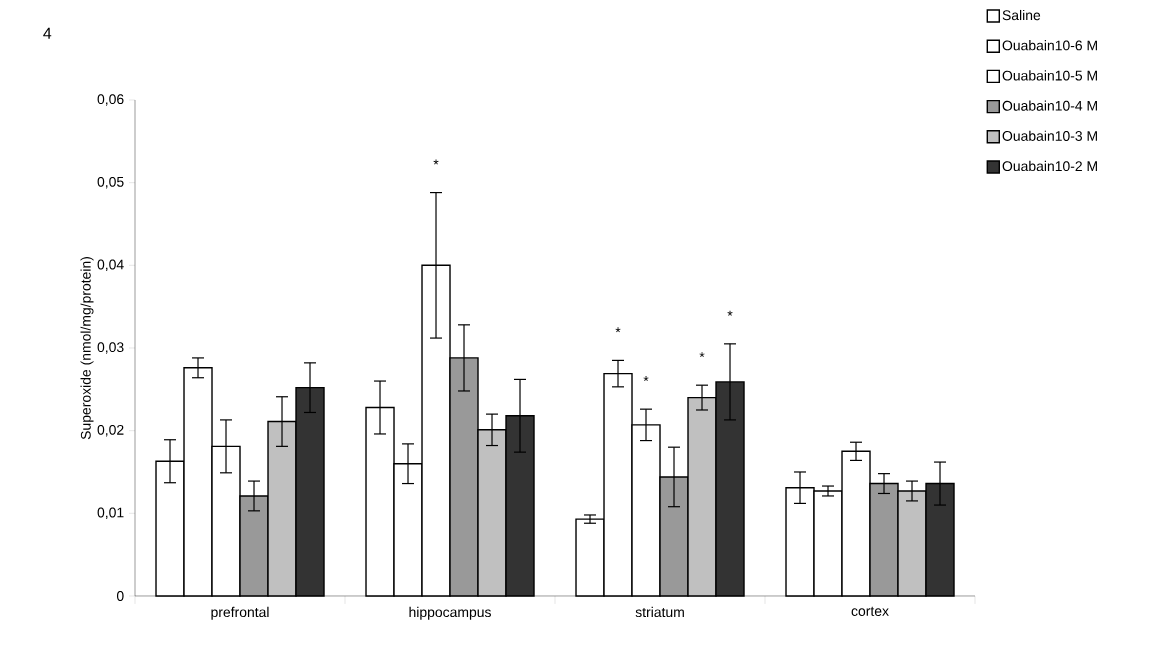 This screenshot has width=1155, height=651. Describe the element at coordinates (110, 100) in the screenshot. I see `y-tick-label: 0,06` at that location.